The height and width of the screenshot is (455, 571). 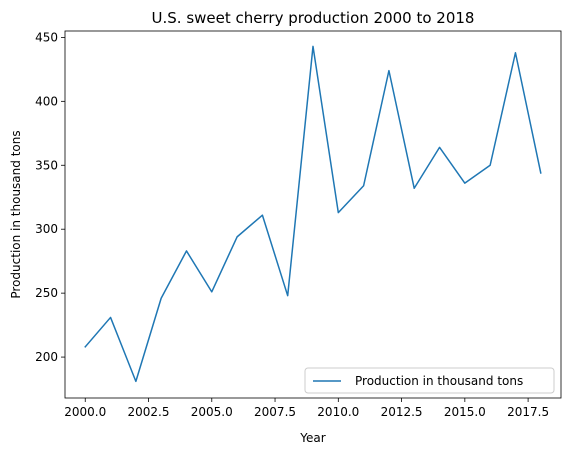 What do you see at coordinates (149, 412) in the screenshot?
I see `x-tick-label: 2002.5` at bounding box center [149, 412].